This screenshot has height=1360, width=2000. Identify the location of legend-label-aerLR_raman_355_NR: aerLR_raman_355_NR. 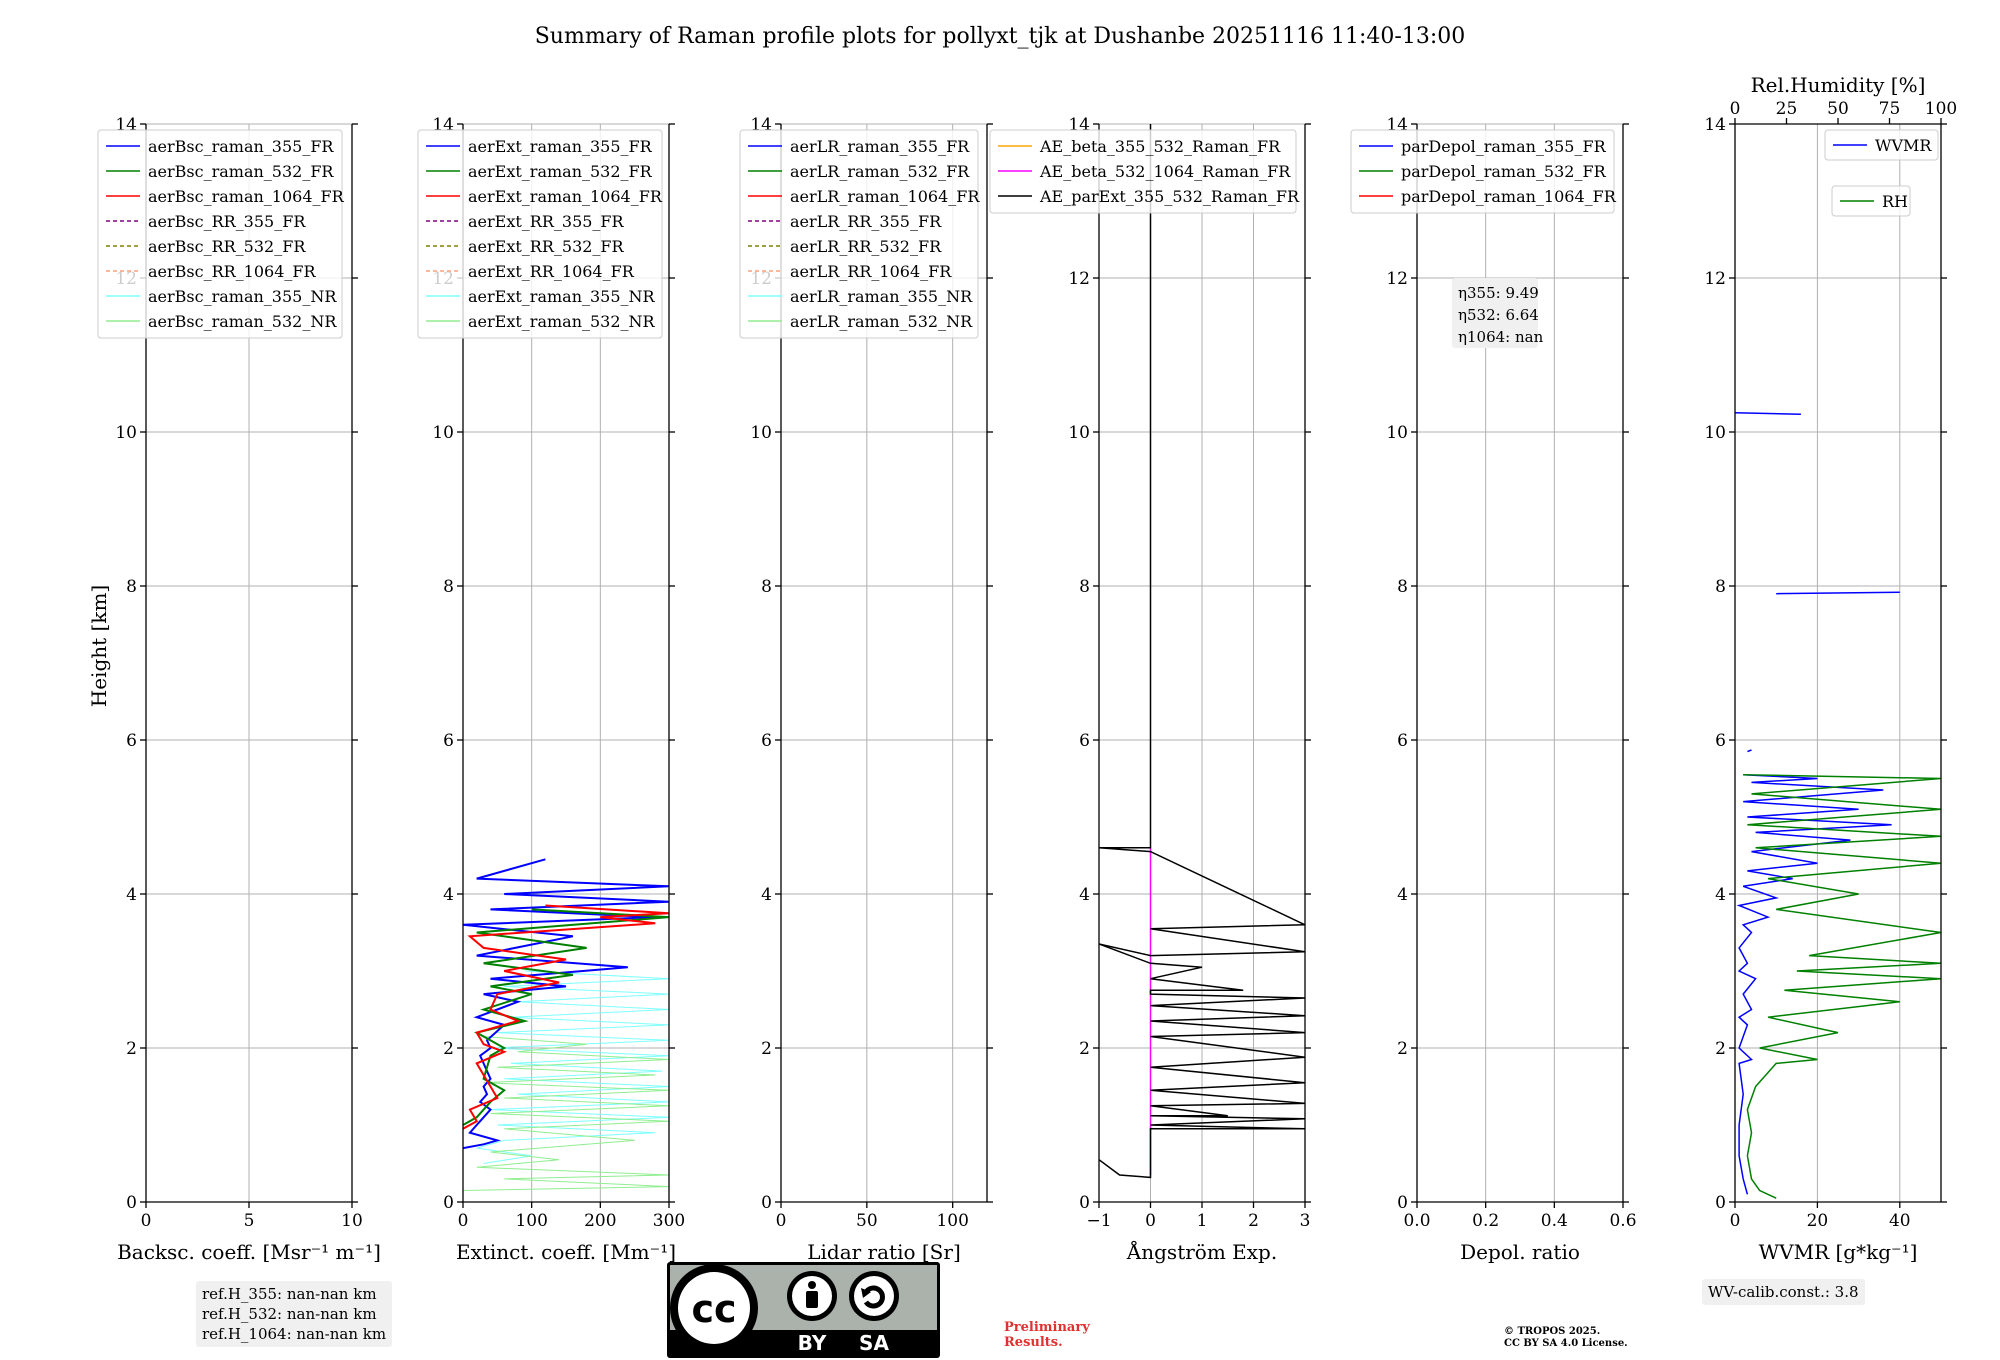
(881, 296).